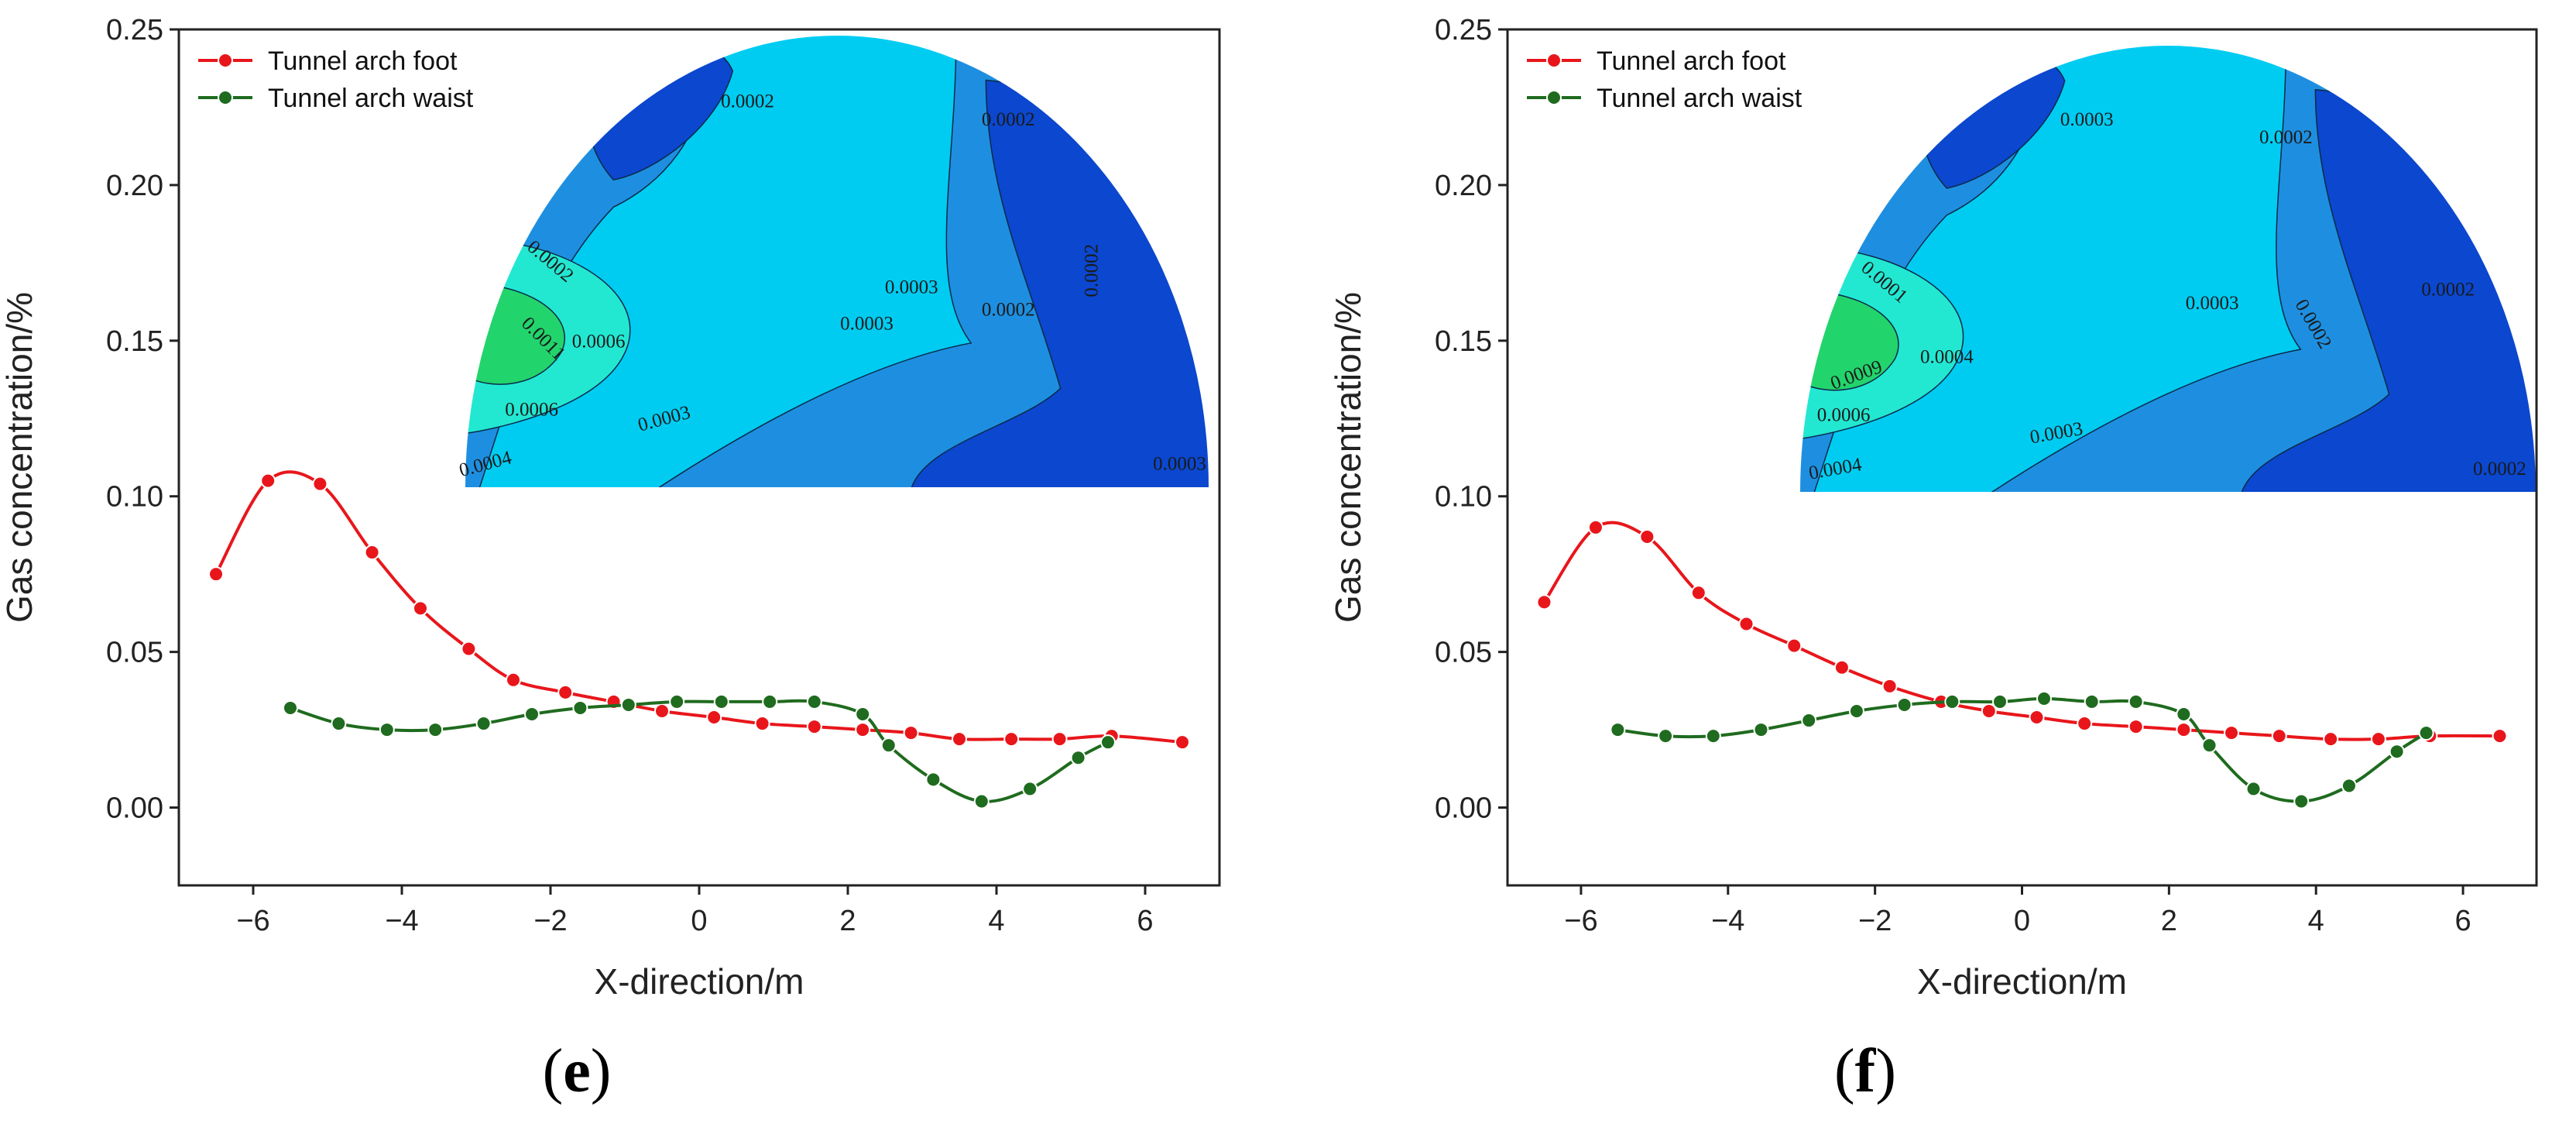  I want to click on x-tick-label: 4, so click(996, 921).